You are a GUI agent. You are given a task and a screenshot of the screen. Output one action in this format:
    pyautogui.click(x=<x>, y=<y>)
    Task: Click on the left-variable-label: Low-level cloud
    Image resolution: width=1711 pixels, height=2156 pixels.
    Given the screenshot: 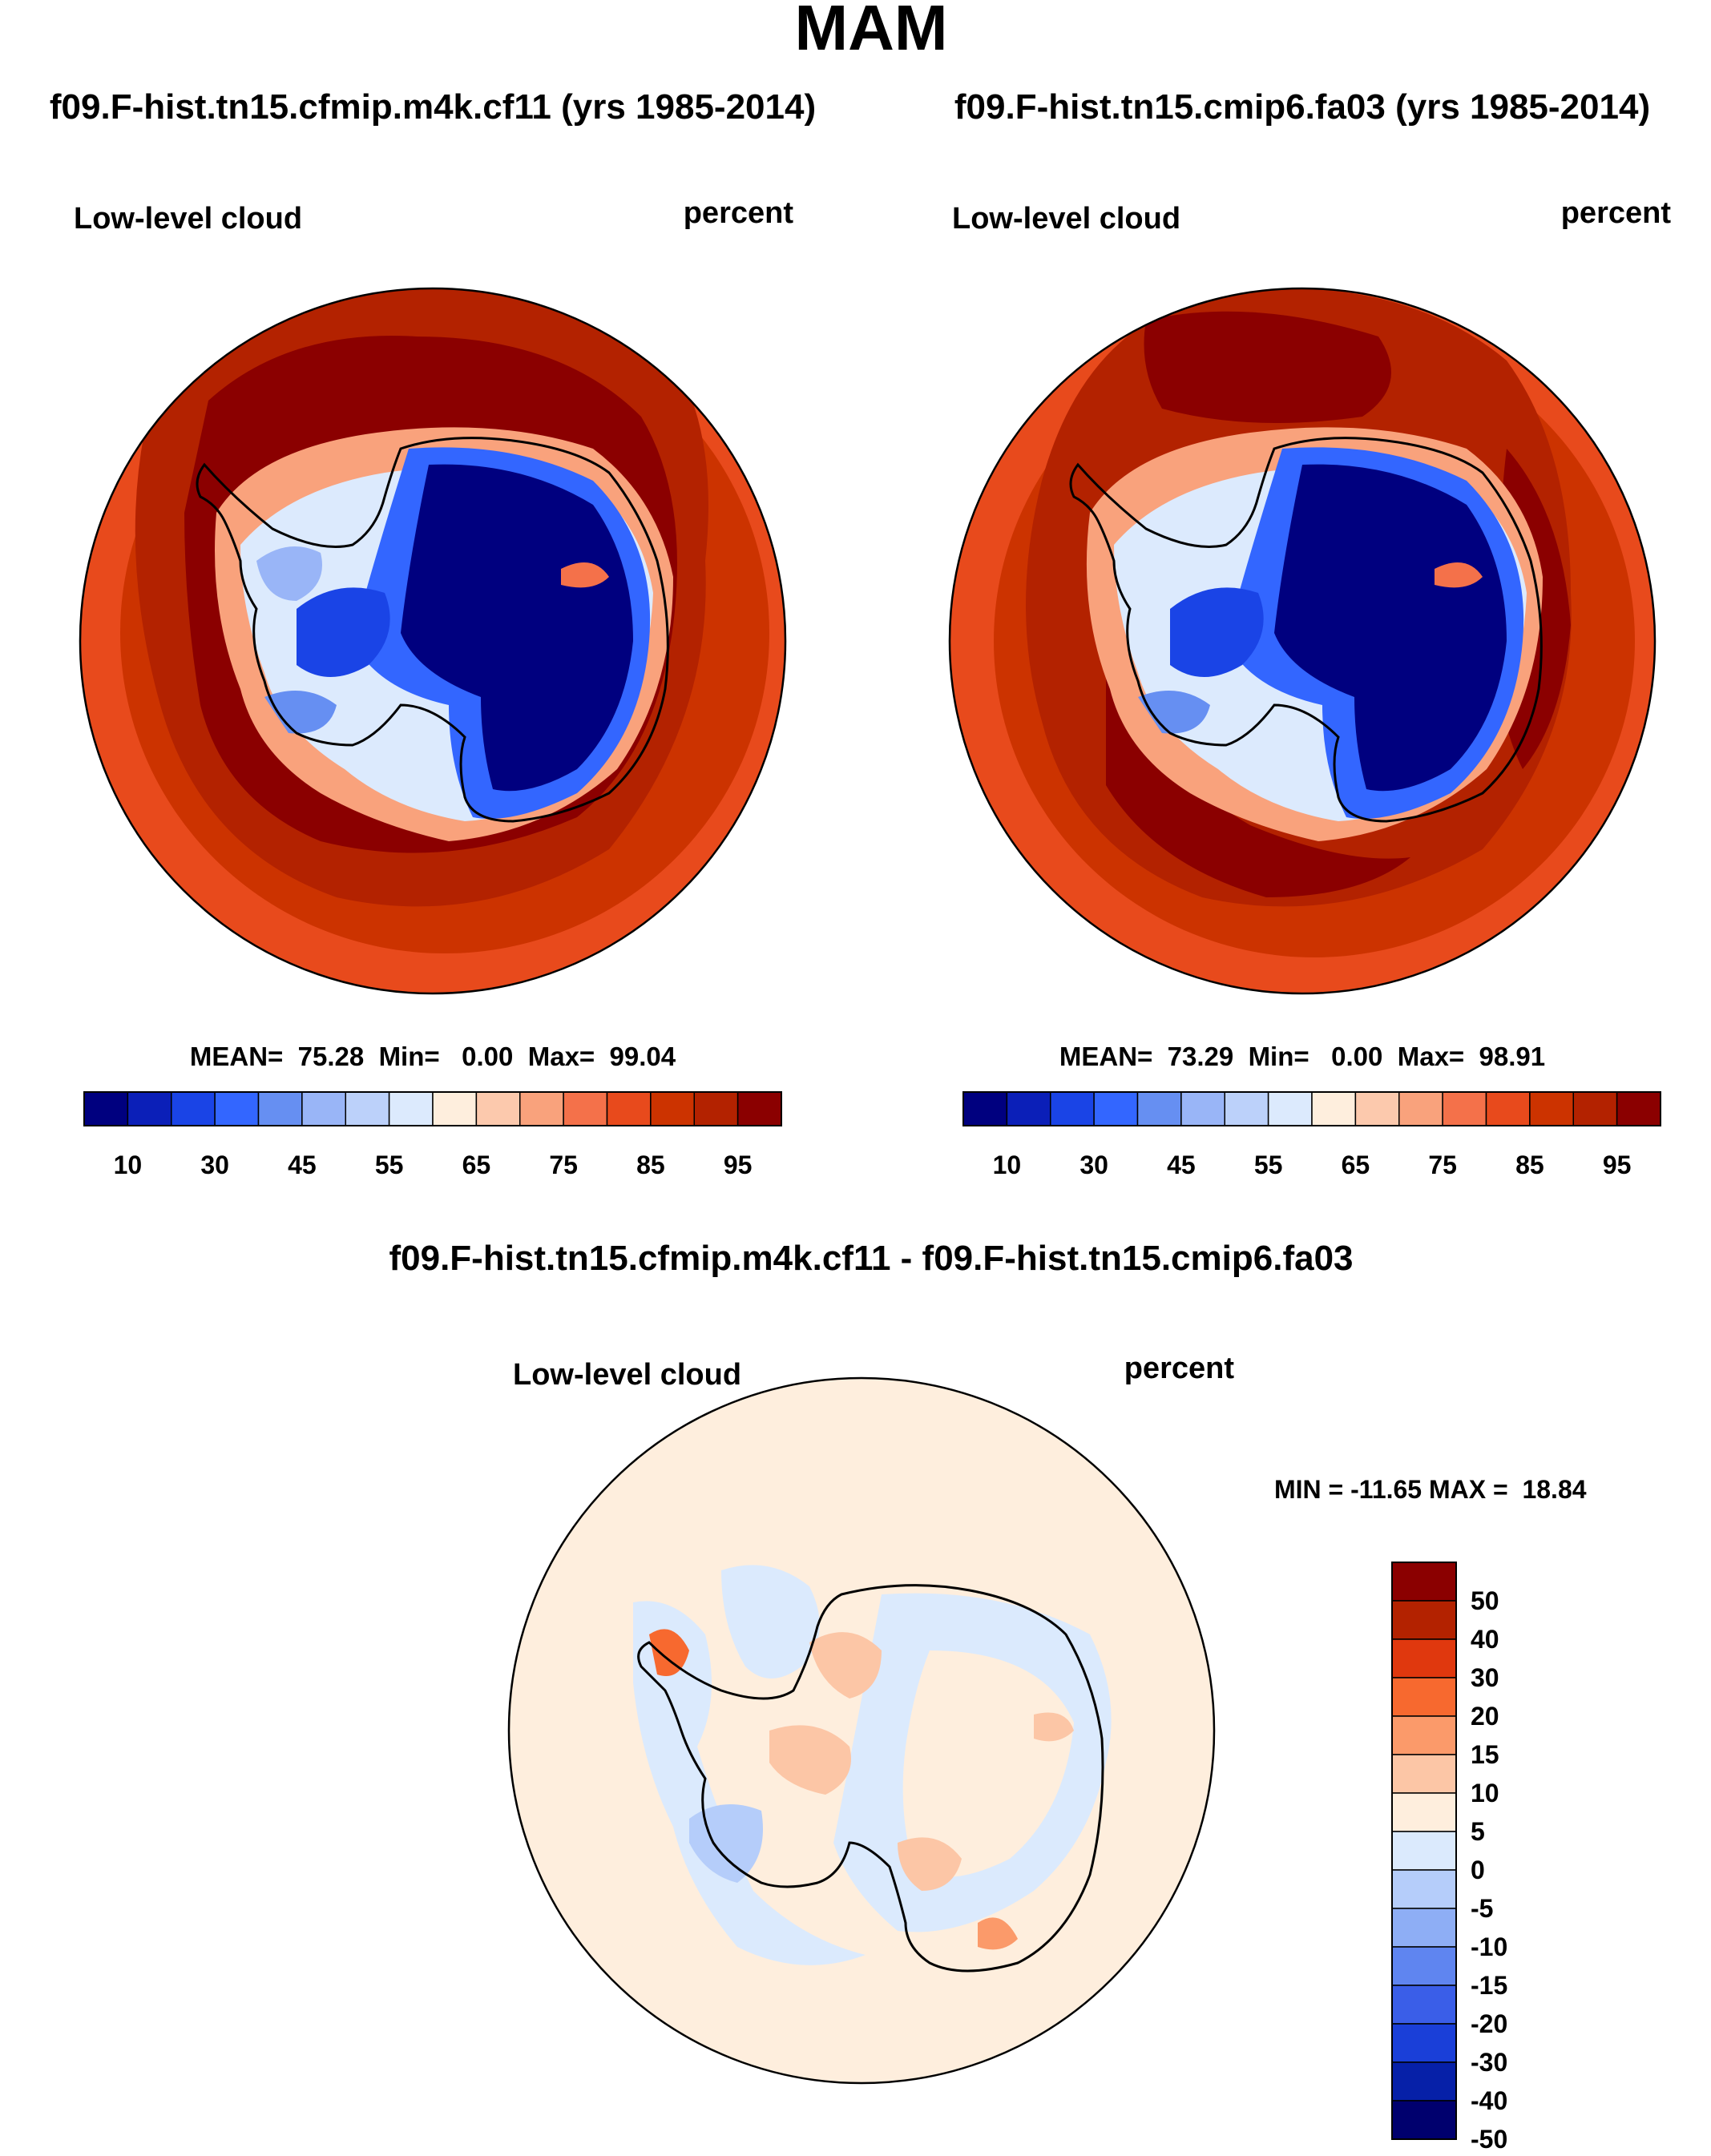 What is the action you would take?
    pyautogui.click(x=188, y=219)
    